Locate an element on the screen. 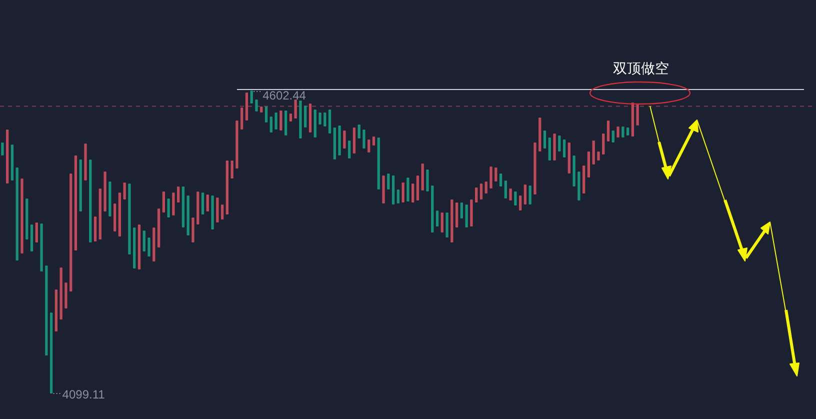  annotation: 4602.44 is located at coordinates (284, 95).